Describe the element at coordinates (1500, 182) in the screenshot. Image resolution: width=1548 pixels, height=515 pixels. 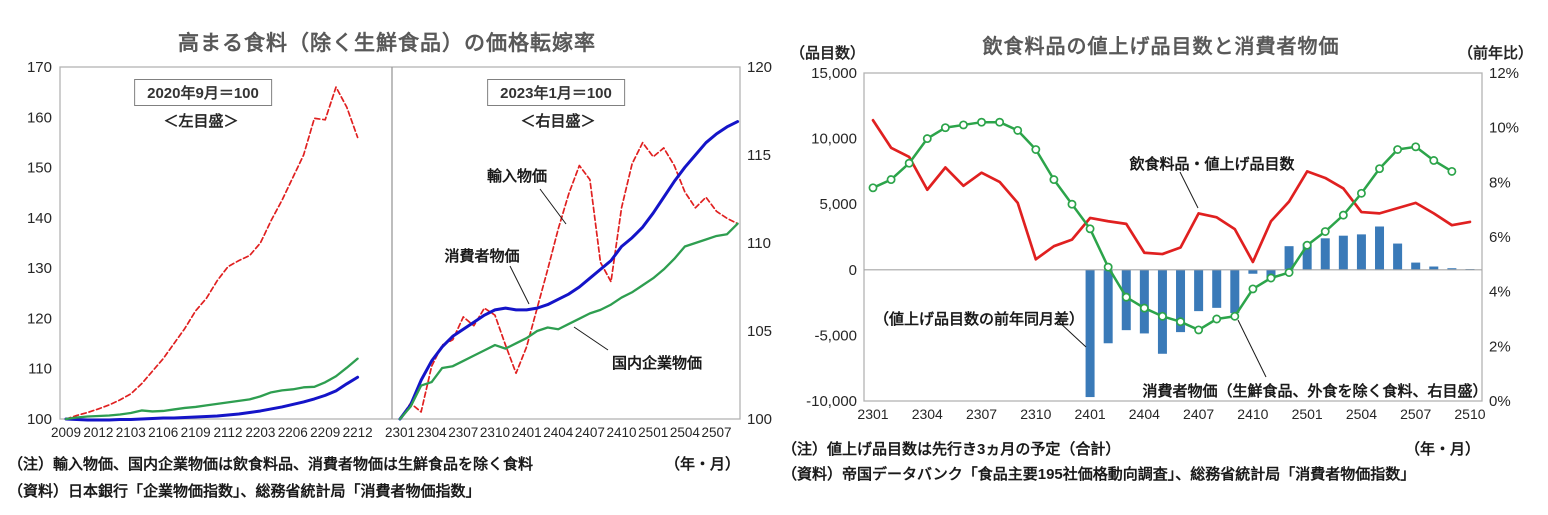
I see `svg-text: 8%` at that location.